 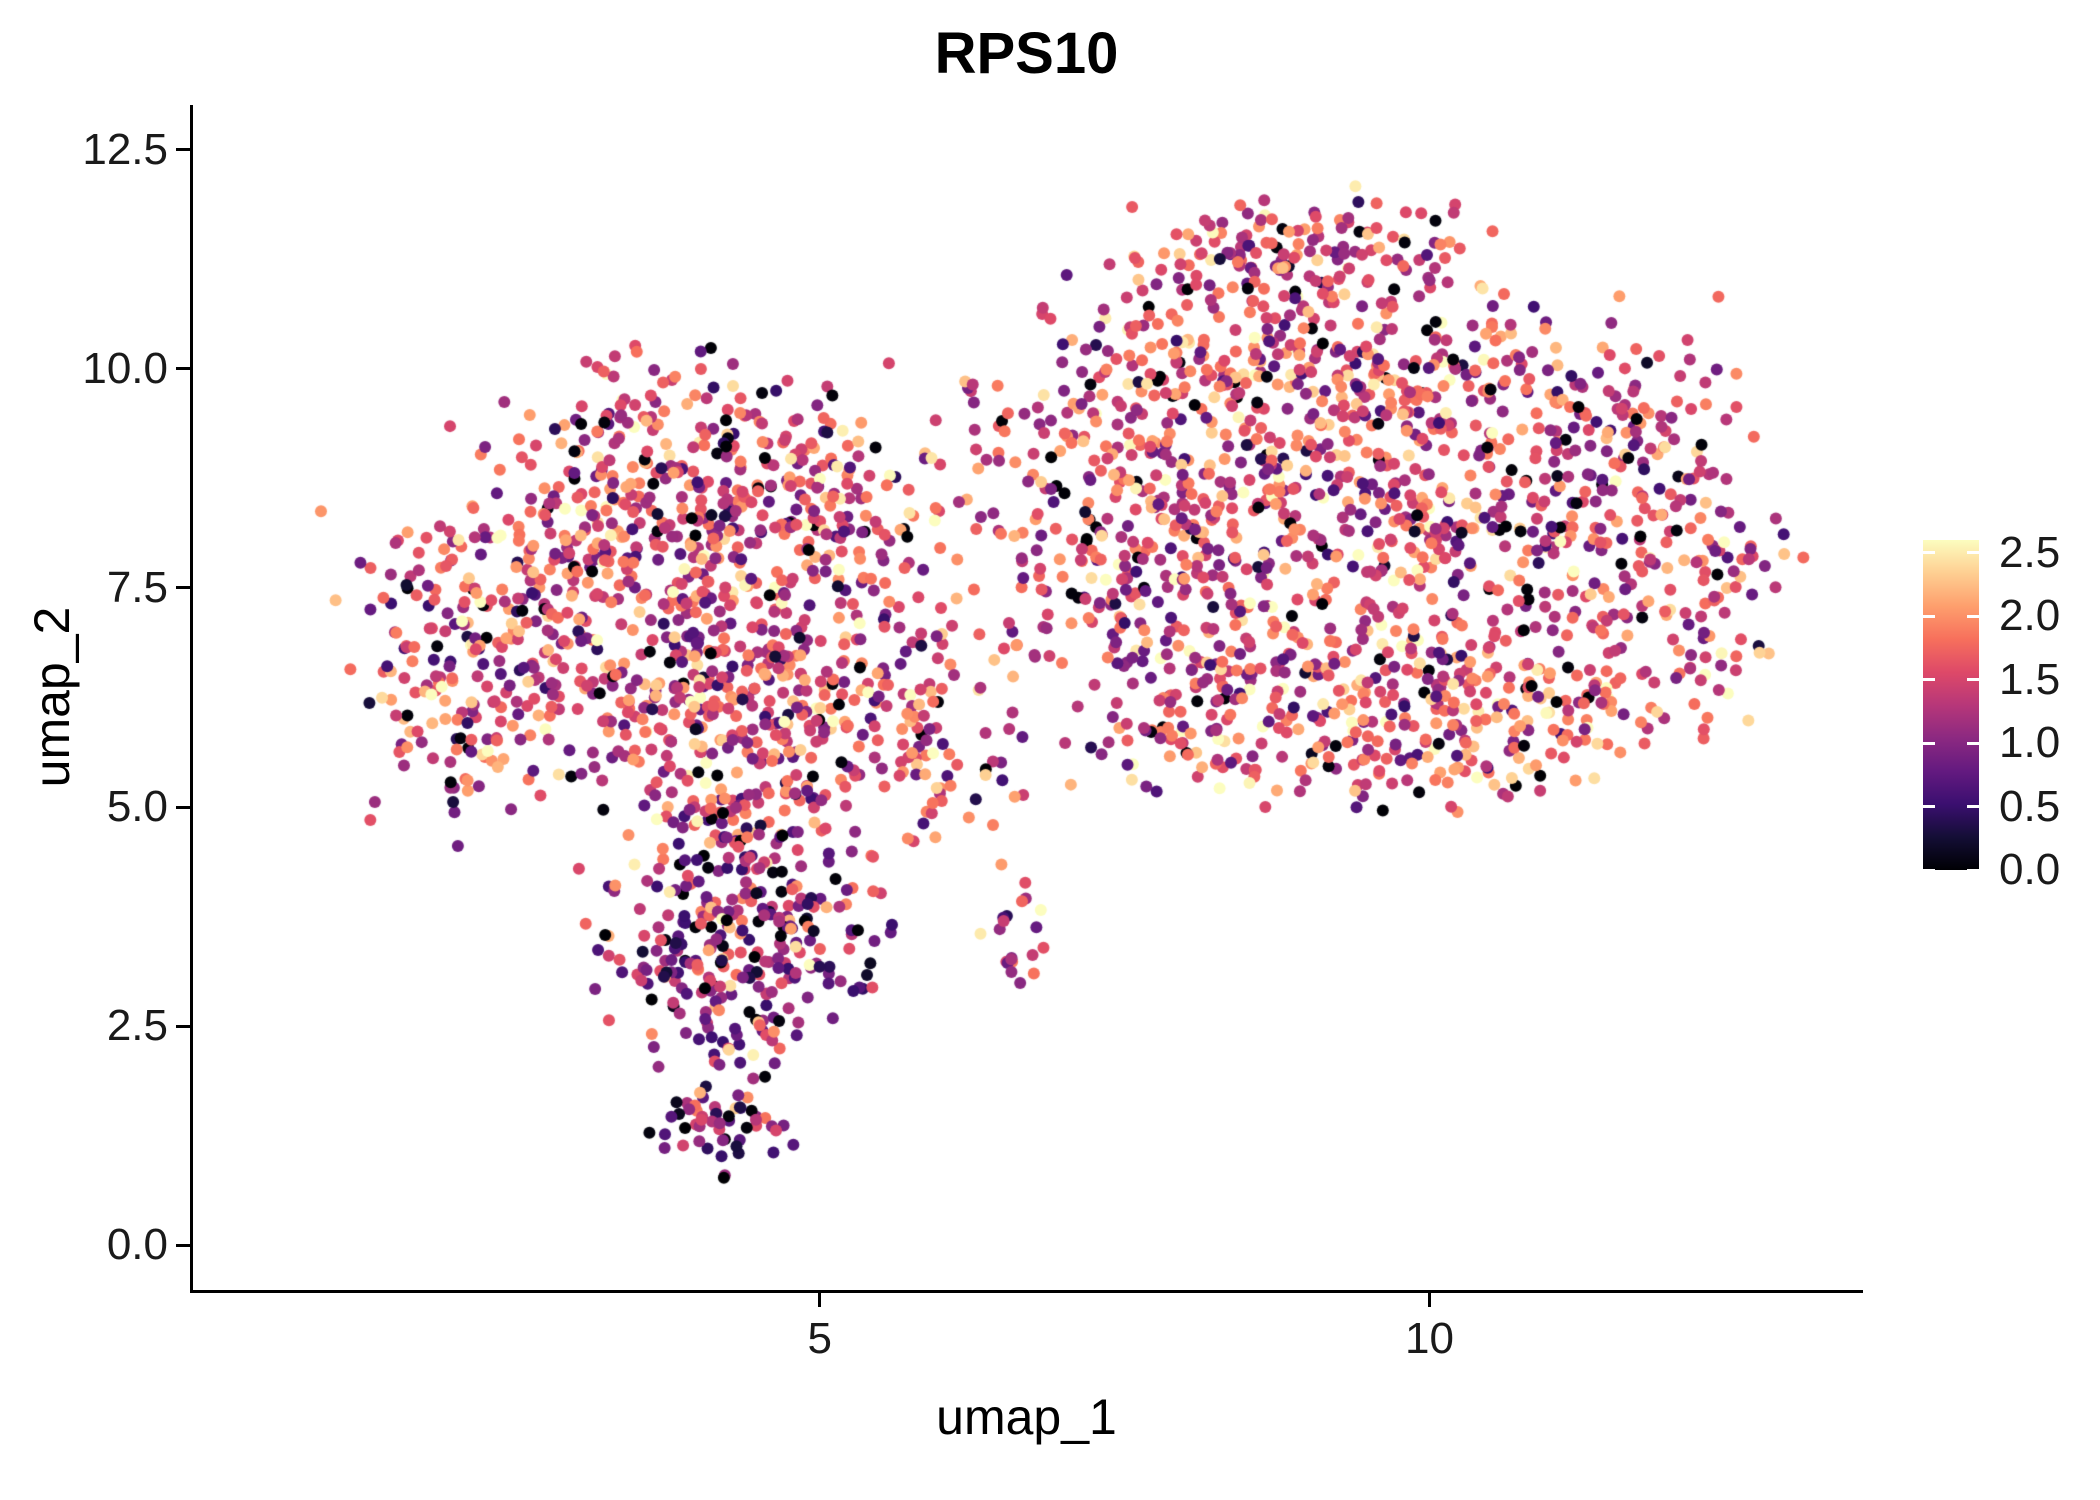 I want to click on colorbar-tick-label: 0.0, so click(x=2030, y=869).